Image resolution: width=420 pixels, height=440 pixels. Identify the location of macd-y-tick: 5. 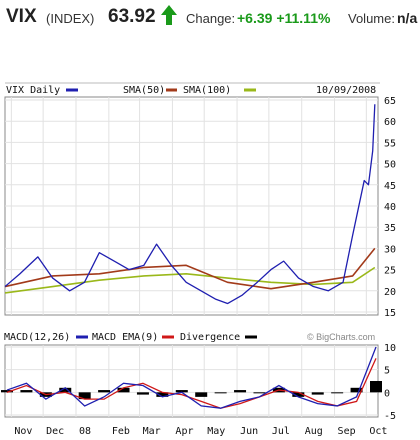
(387, 371).